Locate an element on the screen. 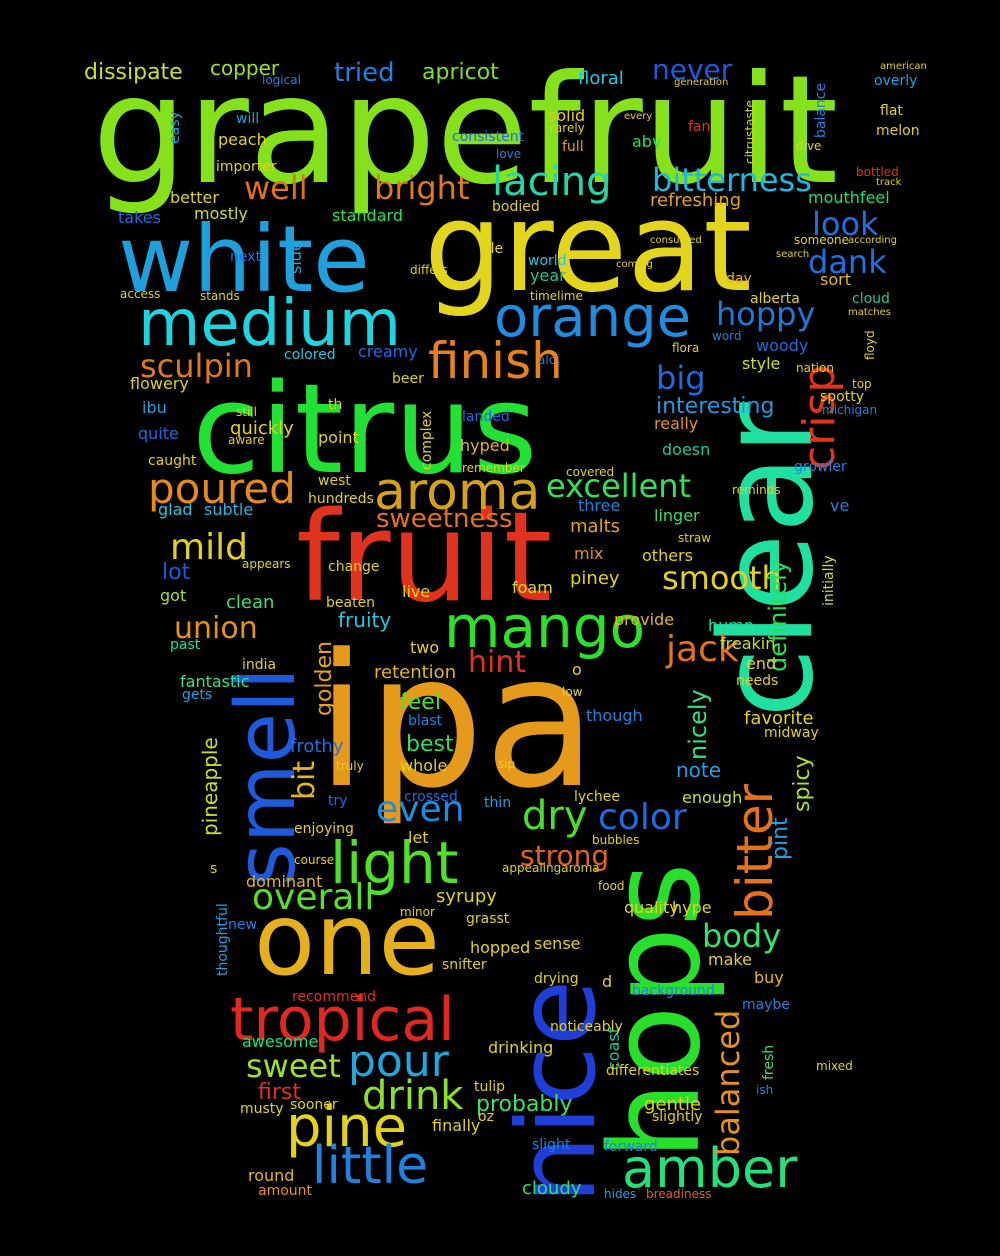 The width and height of the screenshot is (1000, 1256). word-item: abv is located at coordinates (647, 141).